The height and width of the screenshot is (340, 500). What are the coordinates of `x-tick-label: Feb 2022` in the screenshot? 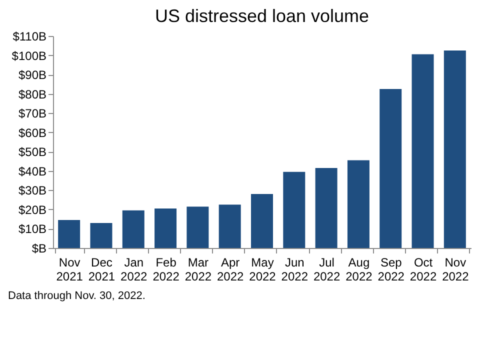 It's located at (166, 270).